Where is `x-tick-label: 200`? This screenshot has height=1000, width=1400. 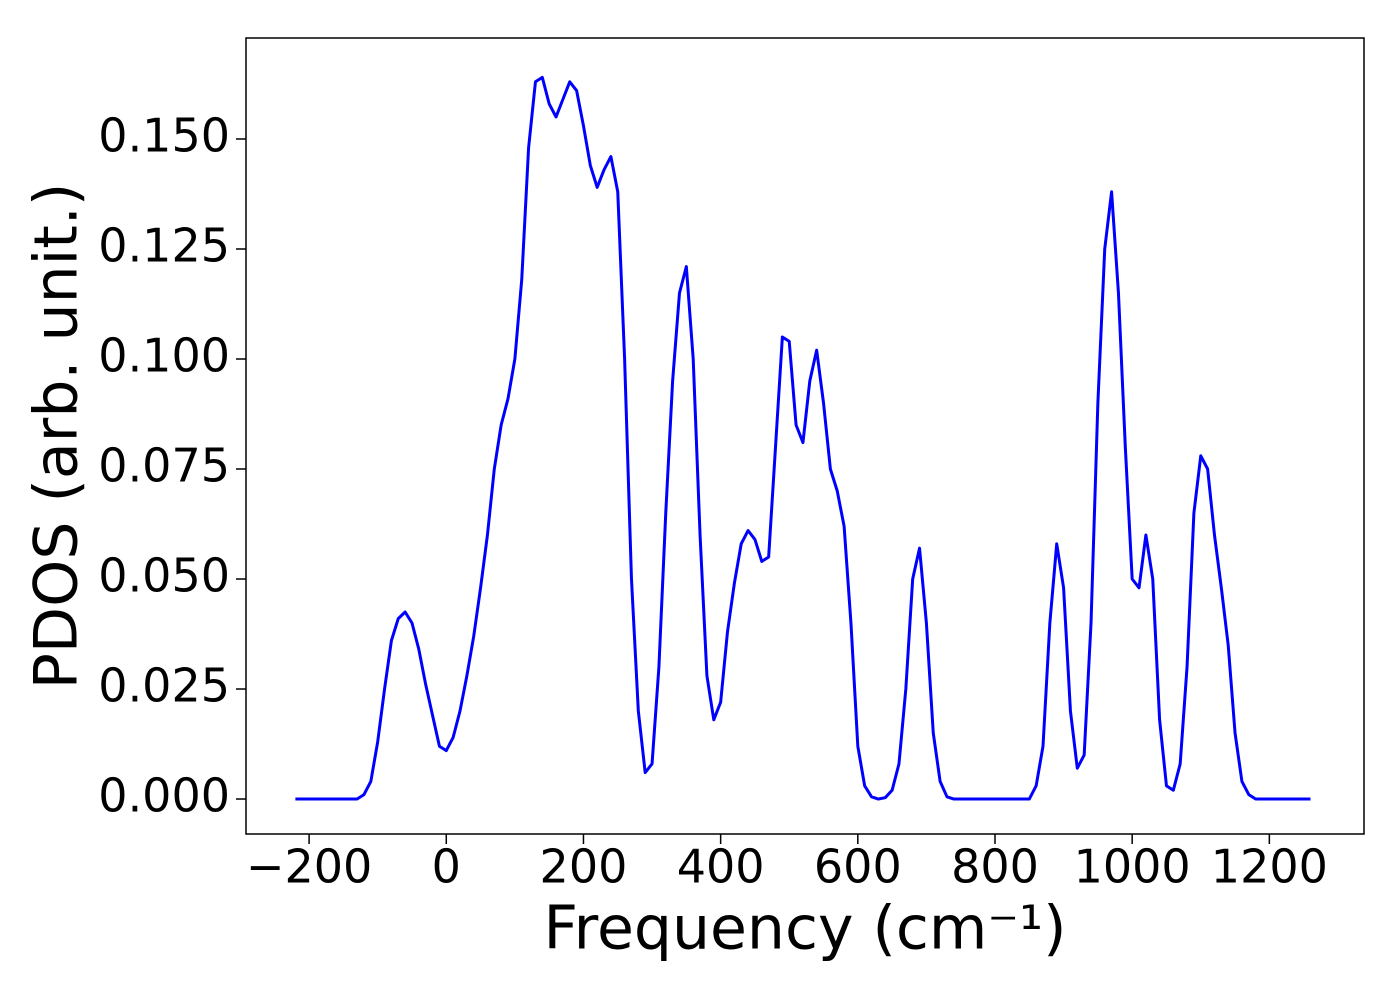 x-tick-label: 200 is located at coordinates (584, 867).